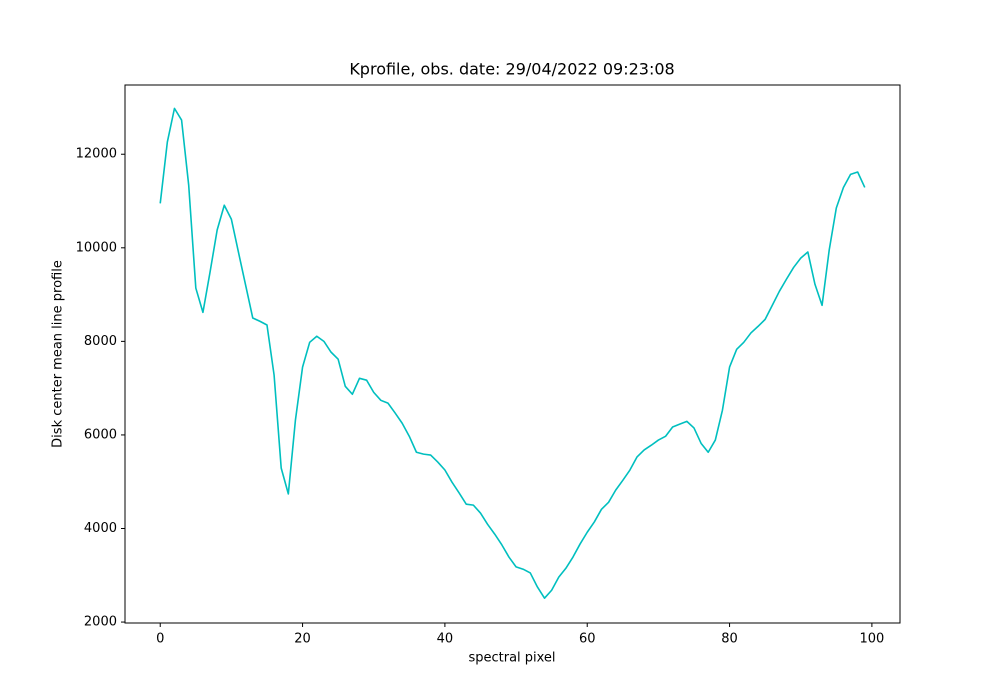 The image size is (1000, 700). I want to click on y-axis-label: Disk center mean line profile, so click(58, 354).